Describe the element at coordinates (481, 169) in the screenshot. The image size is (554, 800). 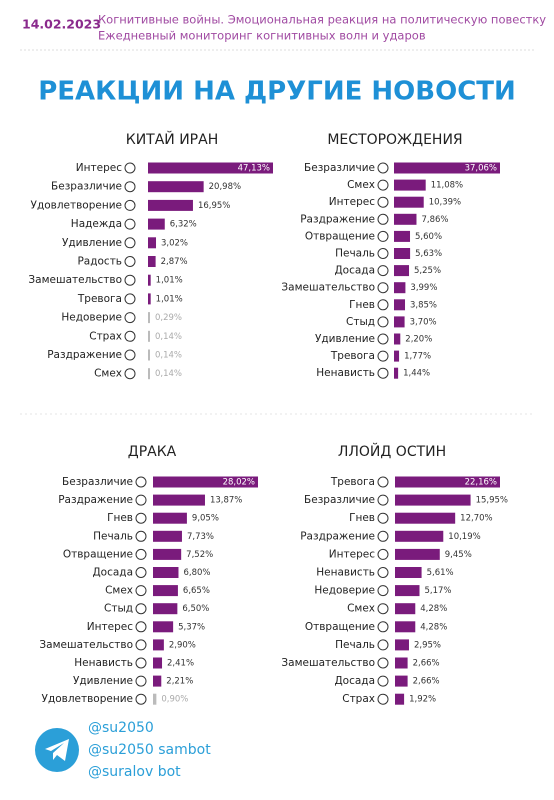
I see `value-label: 37,06%` at that location.